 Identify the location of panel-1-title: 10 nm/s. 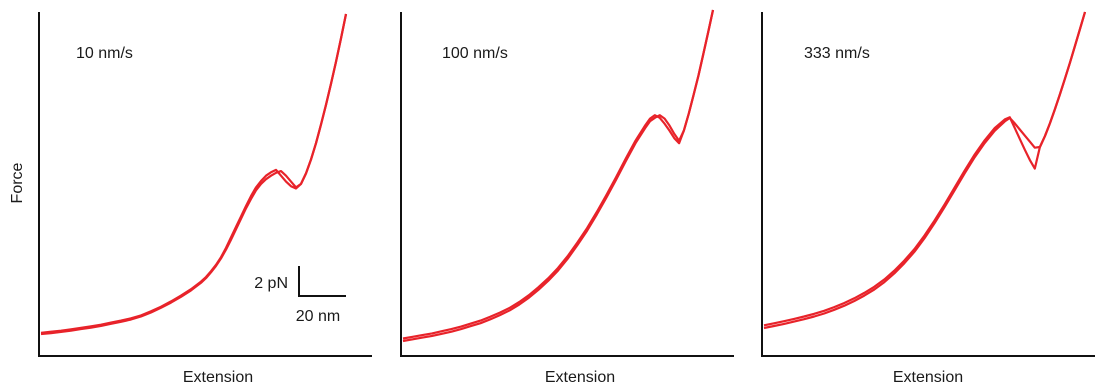
(104, 53).